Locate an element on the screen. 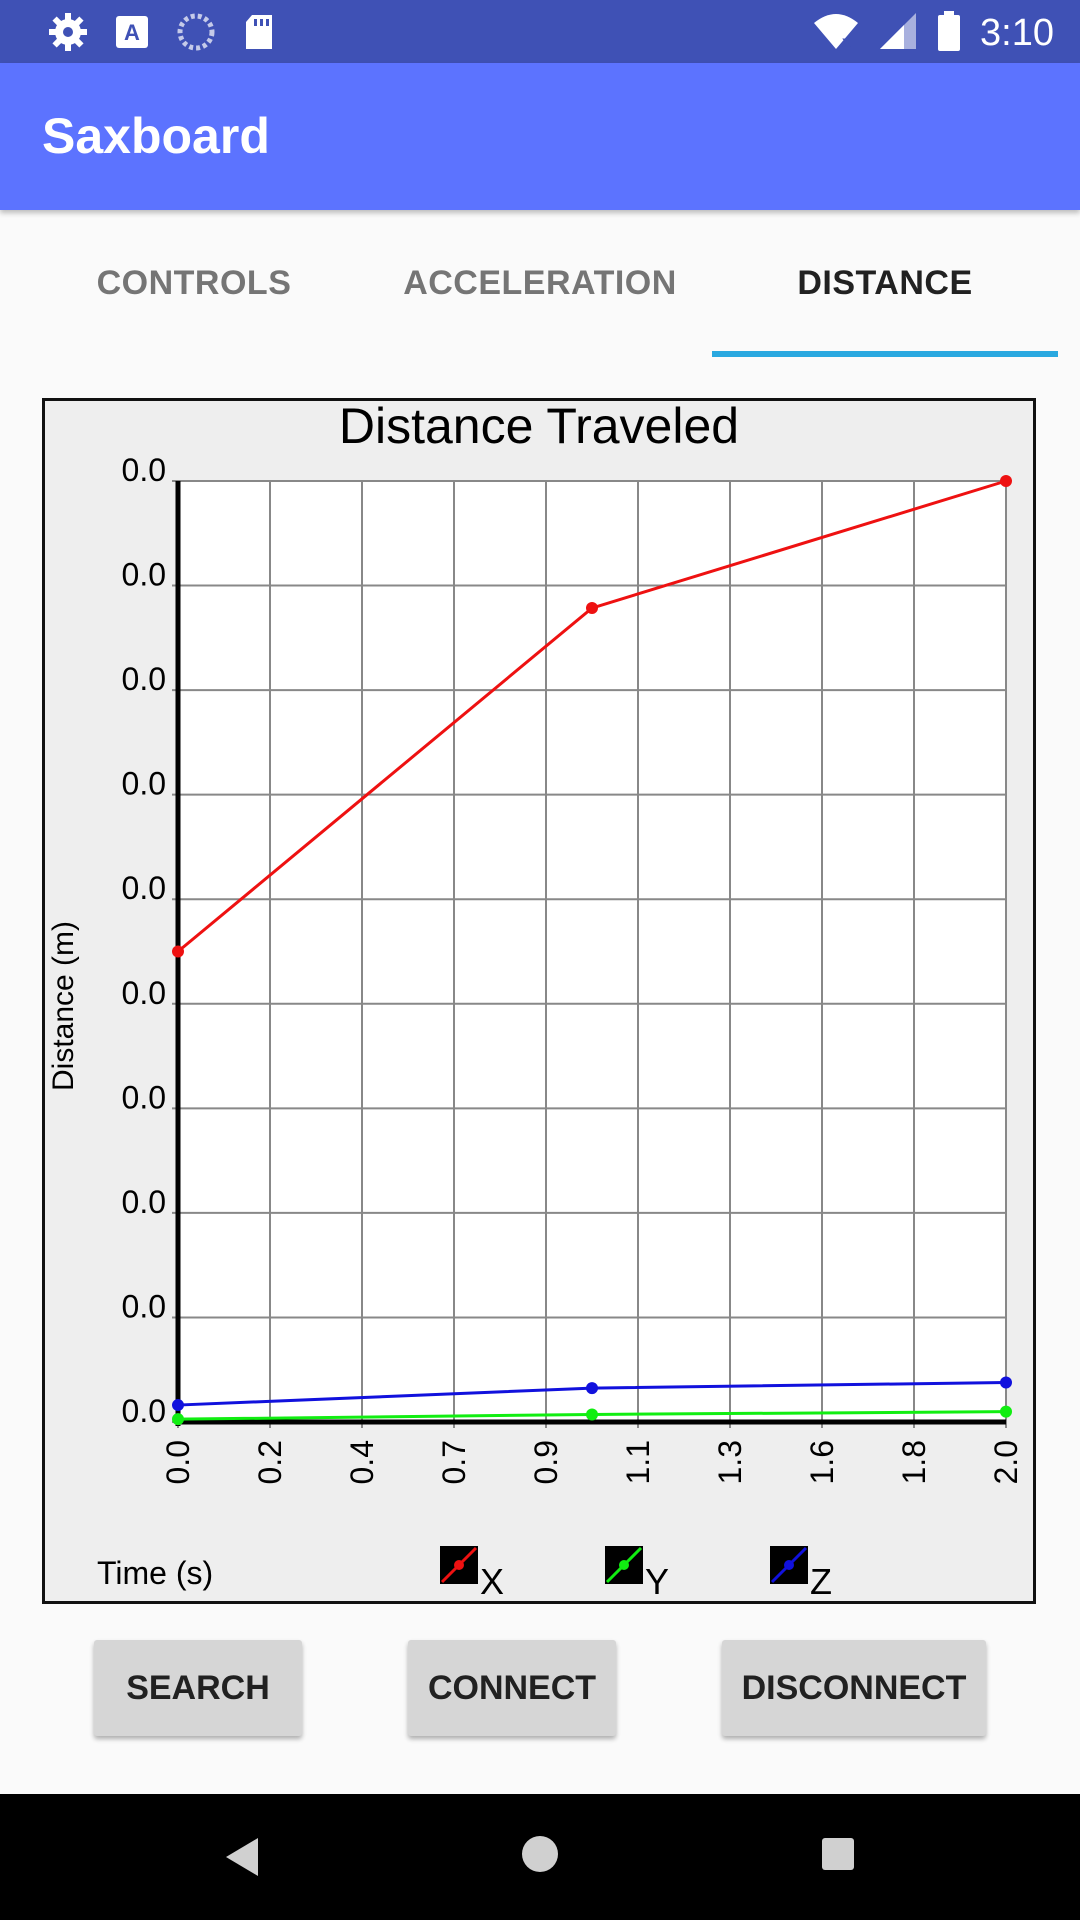 Image resolution: width=1080 pixels, height=1920 pixels. legend-y-label: Y is located at coordinates (657, 1581).